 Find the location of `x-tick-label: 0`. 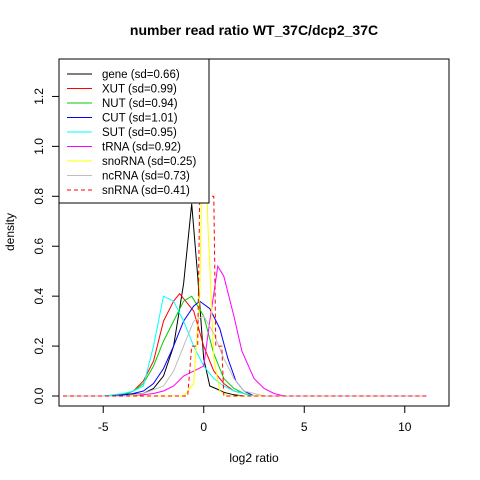

x-tick-label: 0 is located at coordinates (203, 427).